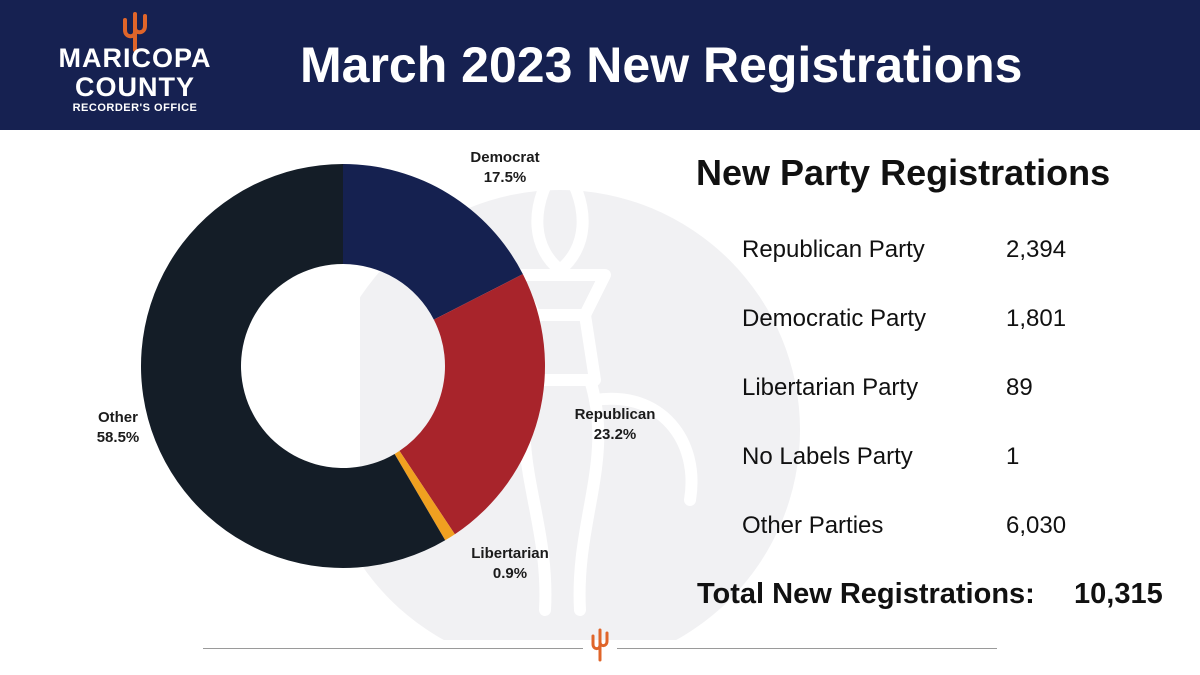  I want to click on logo-line-maricopa: MARICOPA, so click(135, 58).